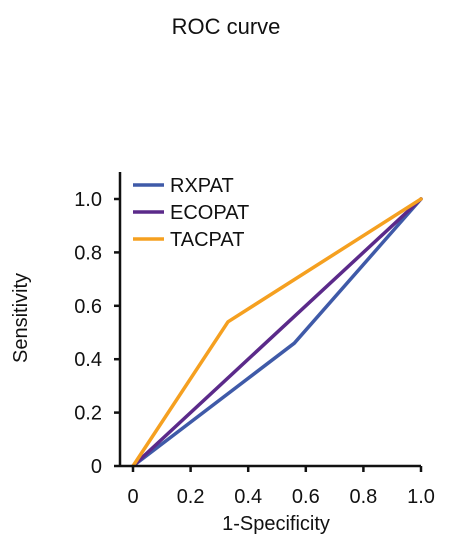 The image size is (454, 550). Describe the element at coordinates (209, 213) in the screenshot. I see `legend-label-ecopat: ECOPAT` at that location.